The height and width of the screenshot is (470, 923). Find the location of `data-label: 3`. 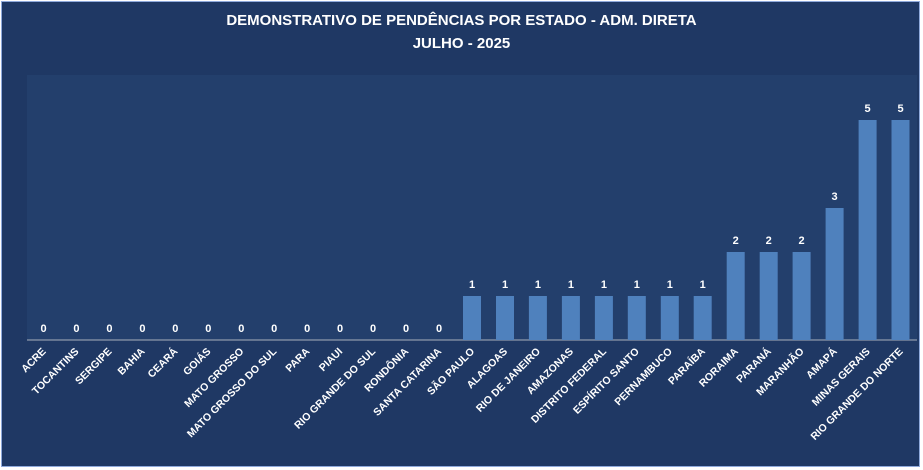

data-label: 3 is located at coordinates (835, 197).